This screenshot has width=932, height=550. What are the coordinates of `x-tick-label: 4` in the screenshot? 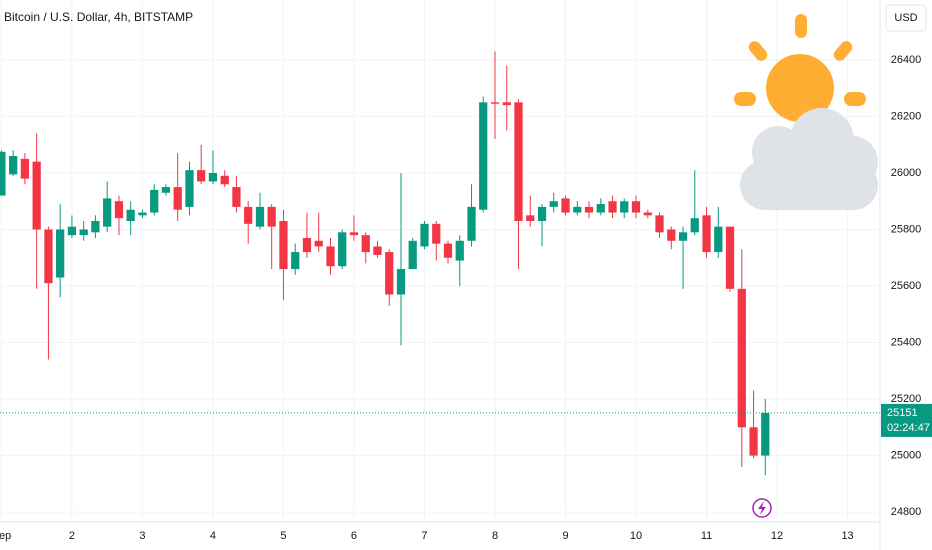 It's located at (213, 536).